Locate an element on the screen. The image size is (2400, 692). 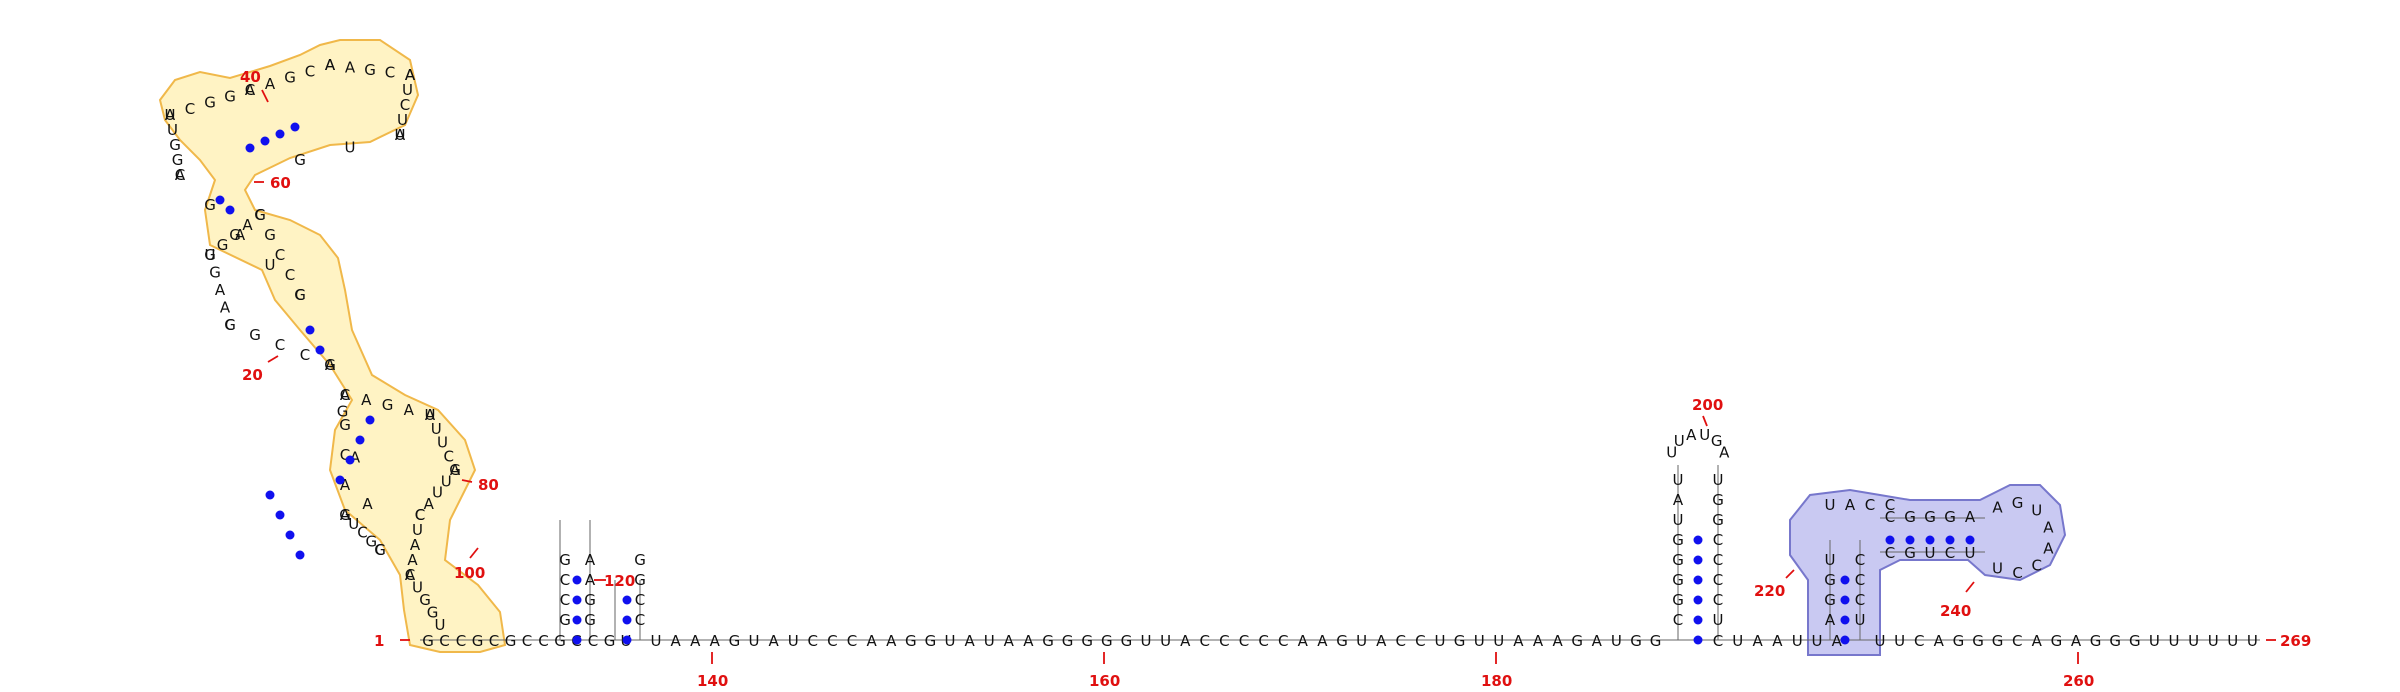
stem-220-hairpin-nucleotide: A is located at coordinates (2048, 528).